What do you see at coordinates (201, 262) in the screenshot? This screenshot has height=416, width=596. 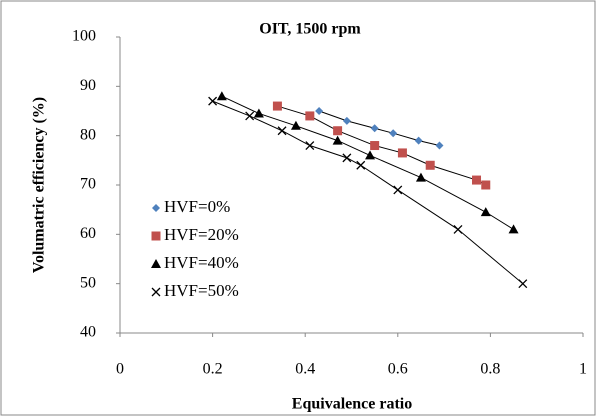 I see `legend-label: HVF=40%` at bounding box center [201, 262].